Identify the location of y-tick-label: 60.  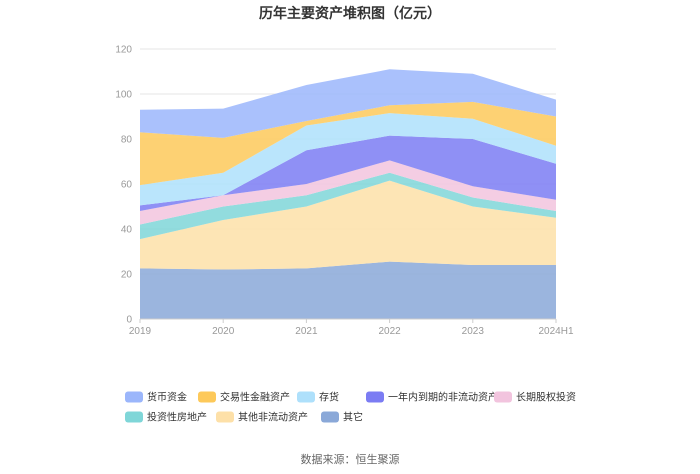
(127, 185).